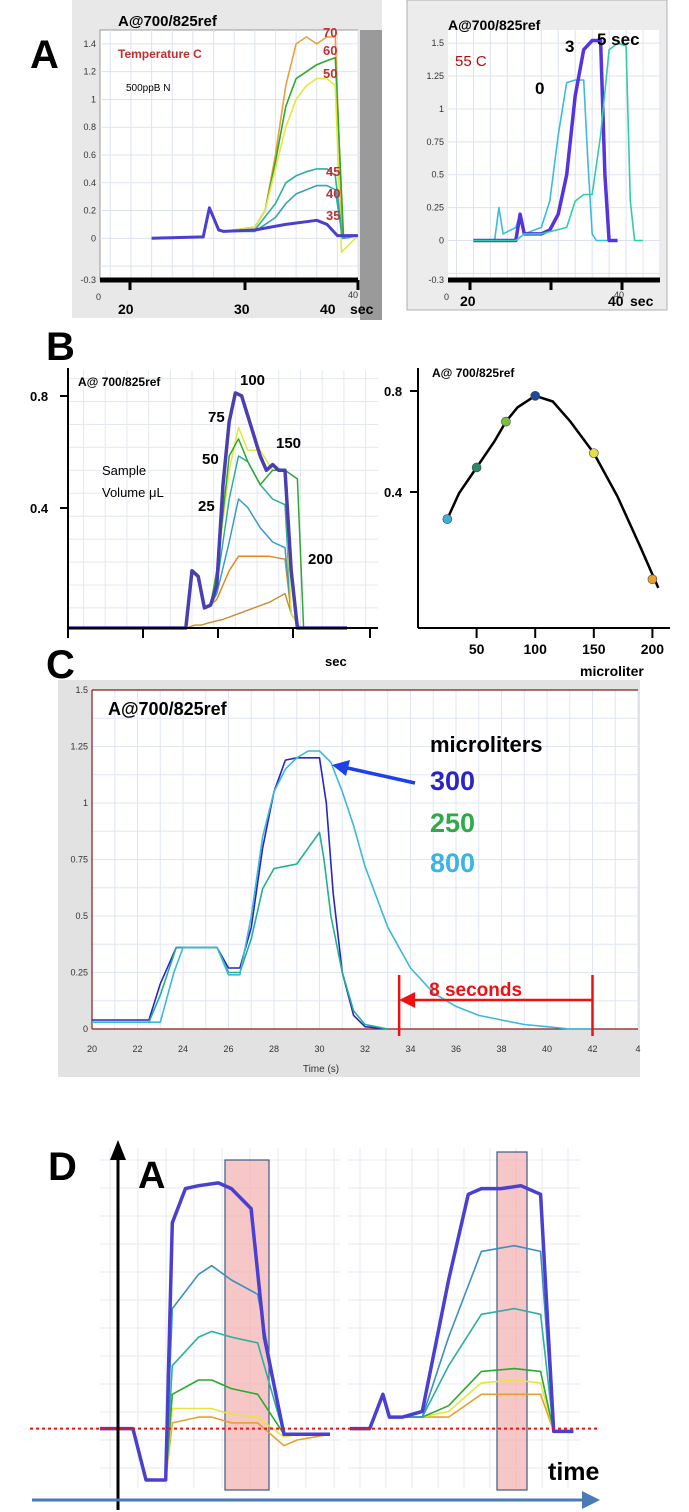  What do you see at coordinates (133, 492) in the screenshot?
I see `b1-note-line2: Volume μL` at bounding box center [133, 492].